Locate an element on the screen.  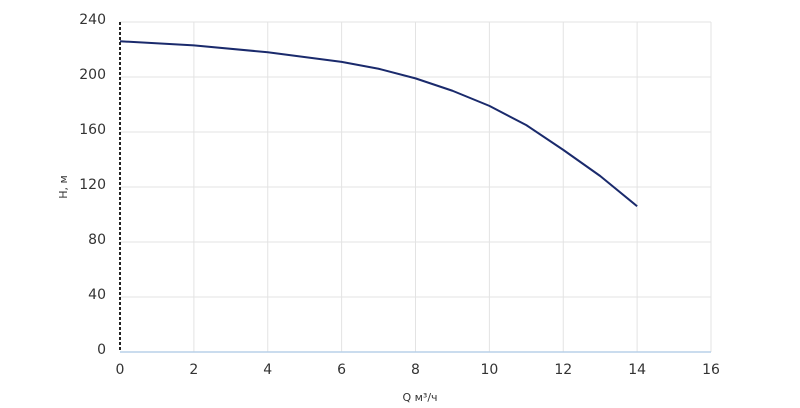
y-tick-label: 80 is located at coordinates (97, 240).